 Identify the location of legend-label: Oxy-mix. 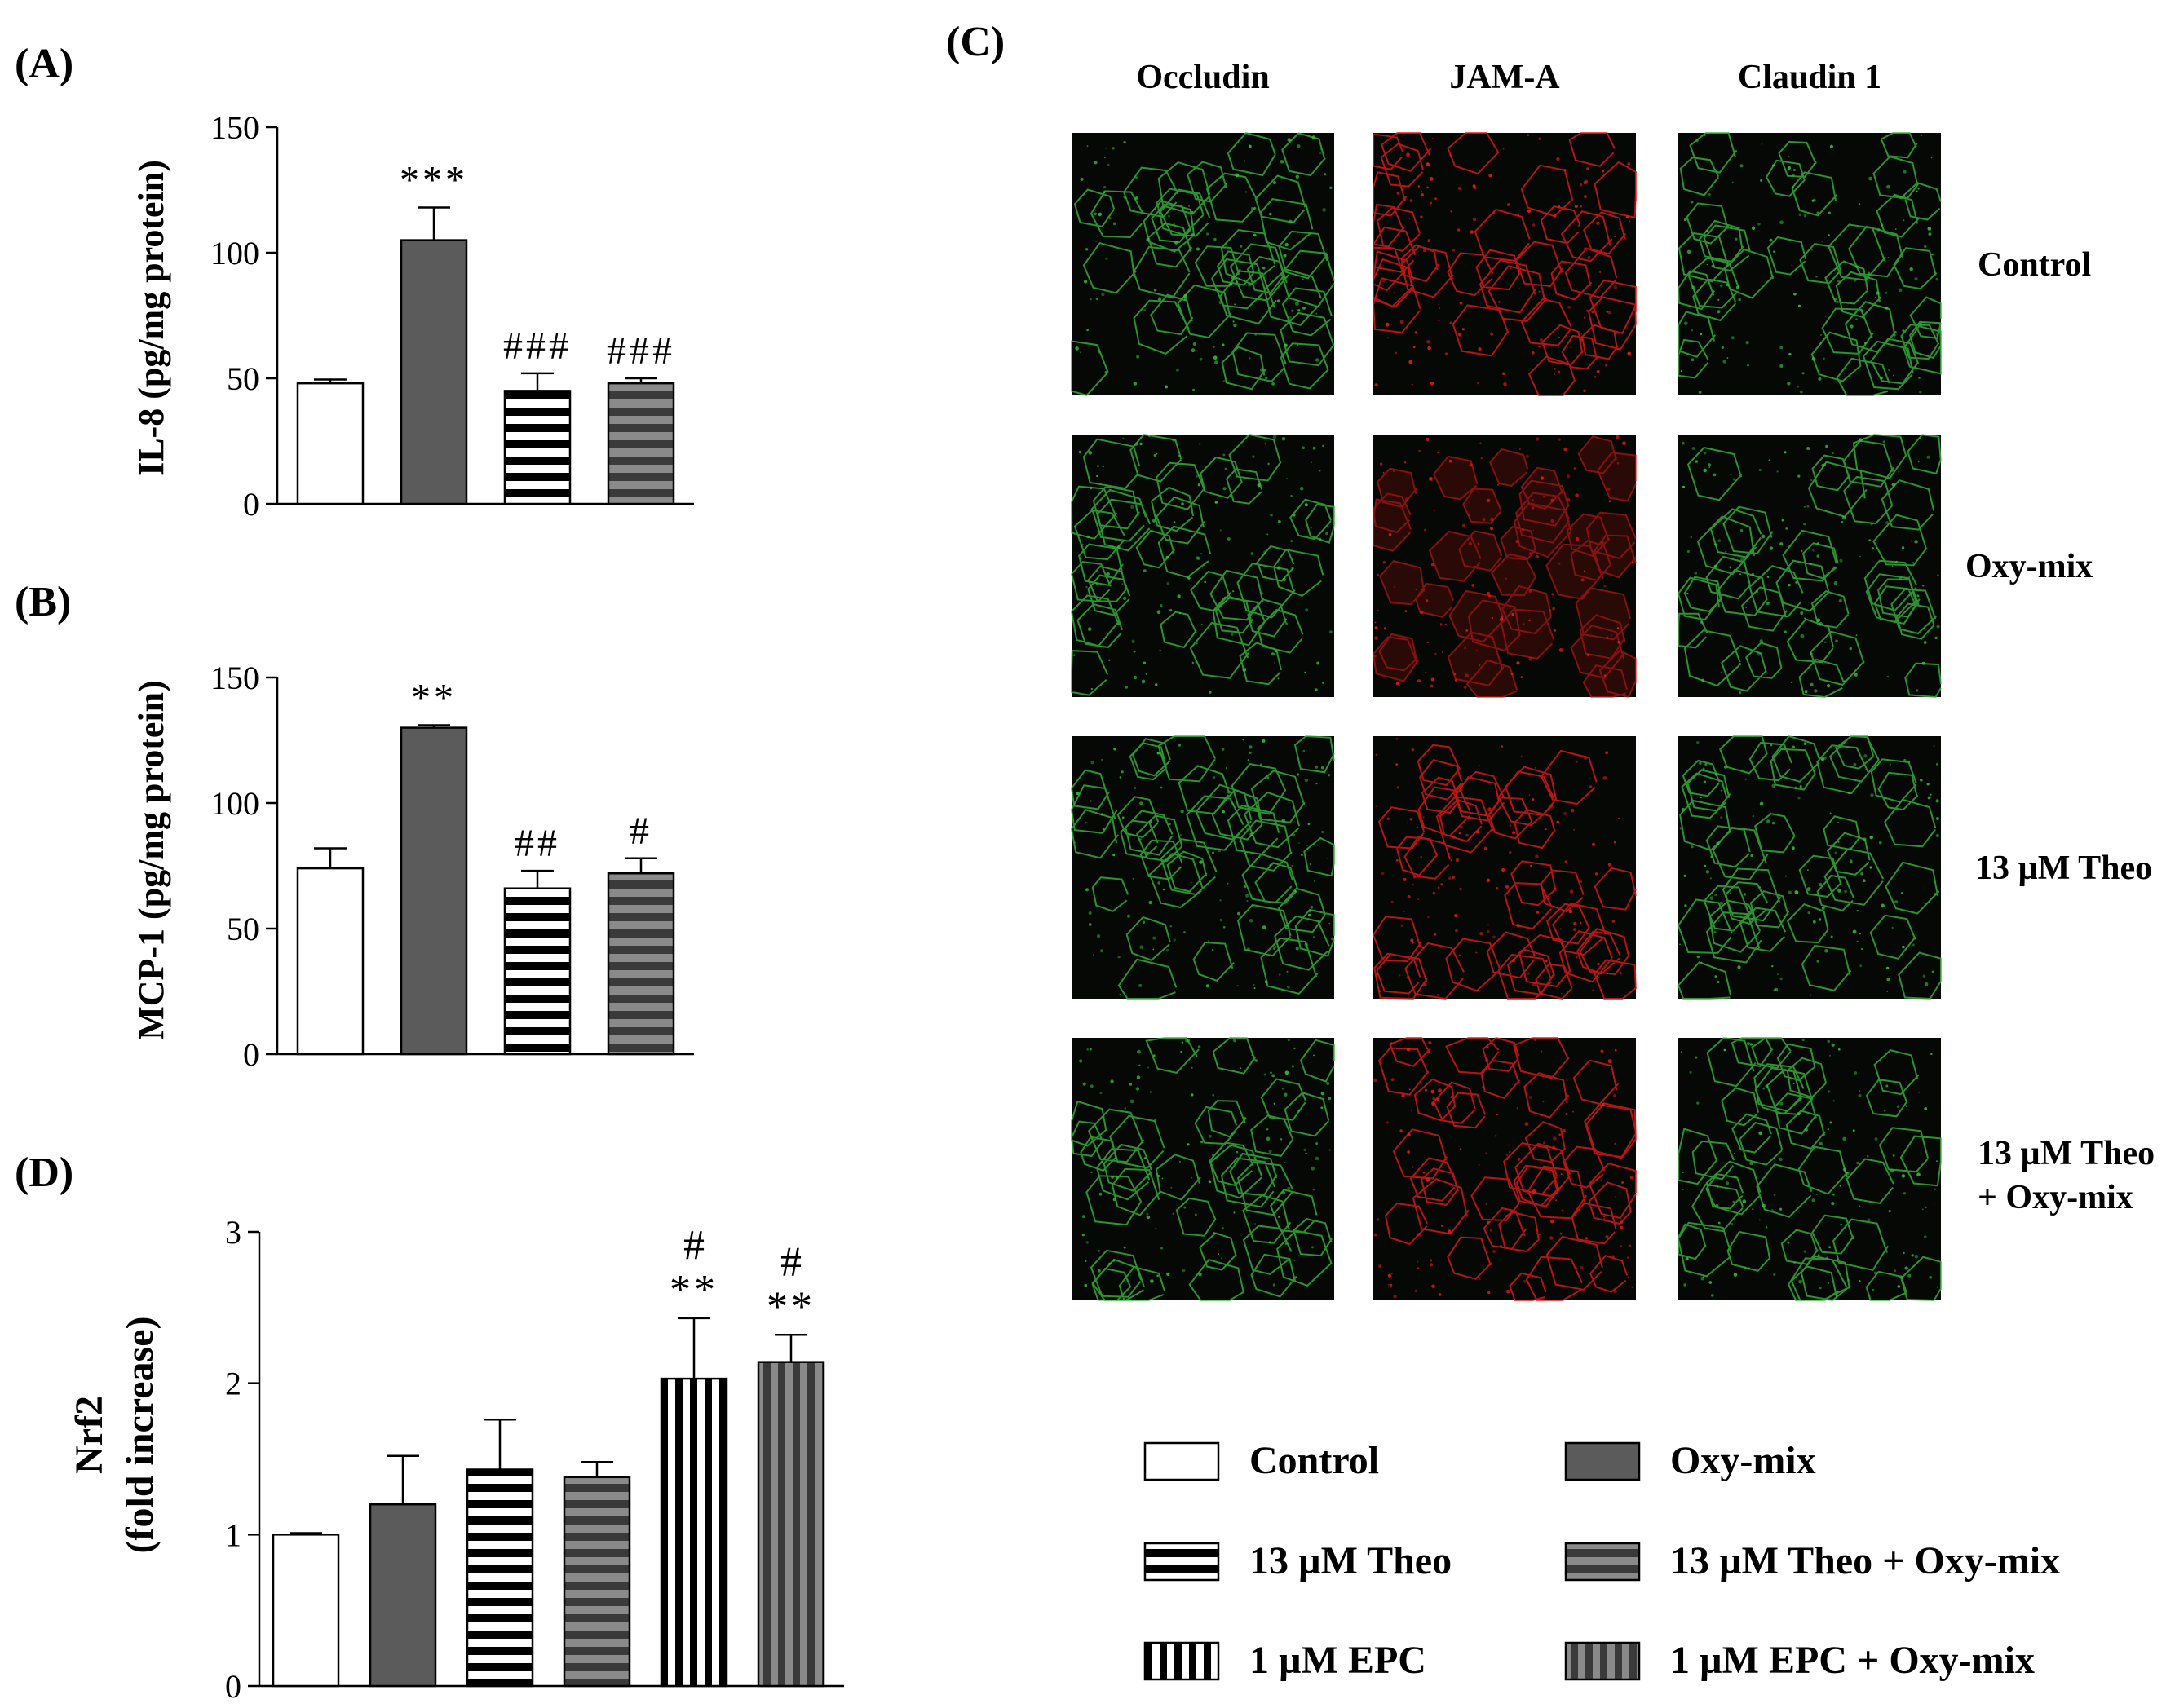
(1743, 1460).